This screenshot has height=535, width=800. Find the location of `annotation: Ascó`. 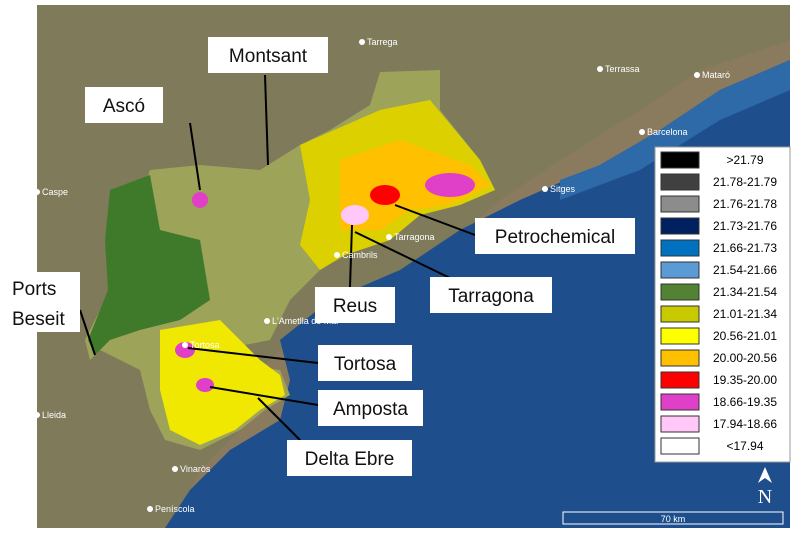

annotation: Ascó is located at coordinates (124, 106).